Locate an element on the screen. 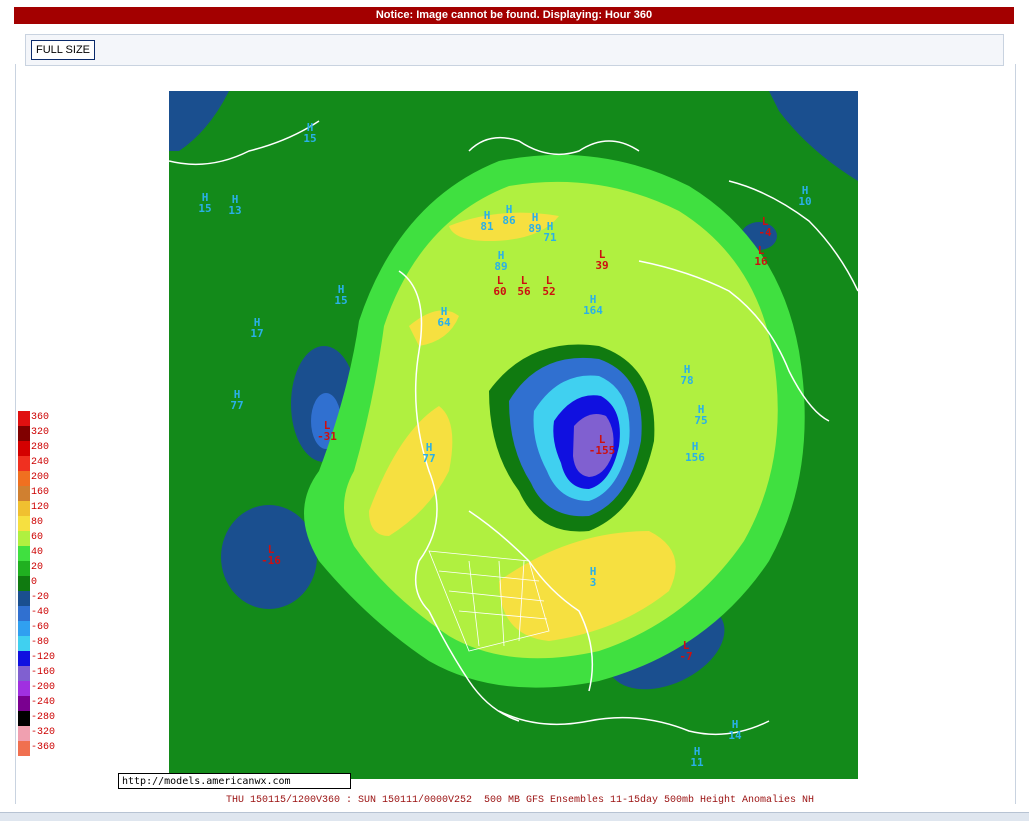 This screenshot has height=821, width=1029. anomaly-area-west-ridge is located at coordinates (411, 471).